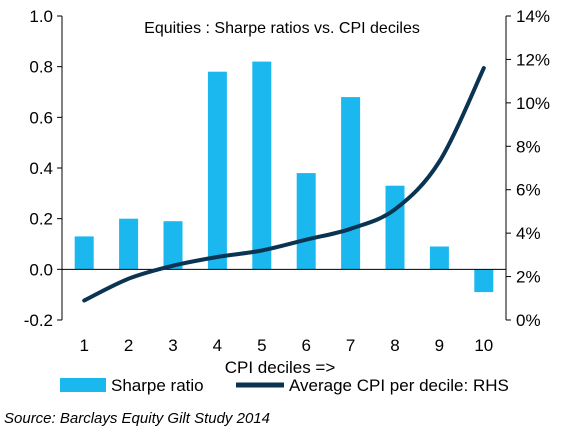 Image resolution: width=571 pixels, height=435 pixels. What do you see at coordinates (350, 345) in the screenshot?
I see `x-tick-label: 7` at bounding box center [350, 345].